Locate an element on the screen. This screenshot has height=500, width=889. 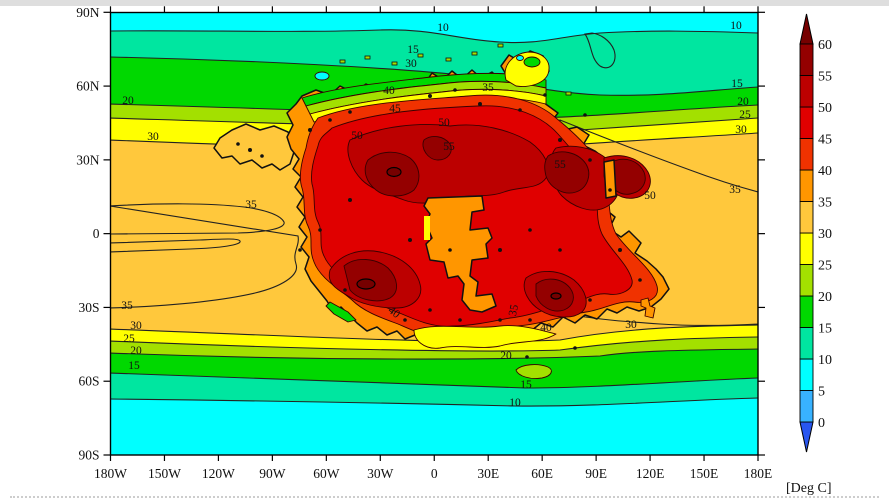
colorbar-label: 60 is located at coordinates (825, 45).